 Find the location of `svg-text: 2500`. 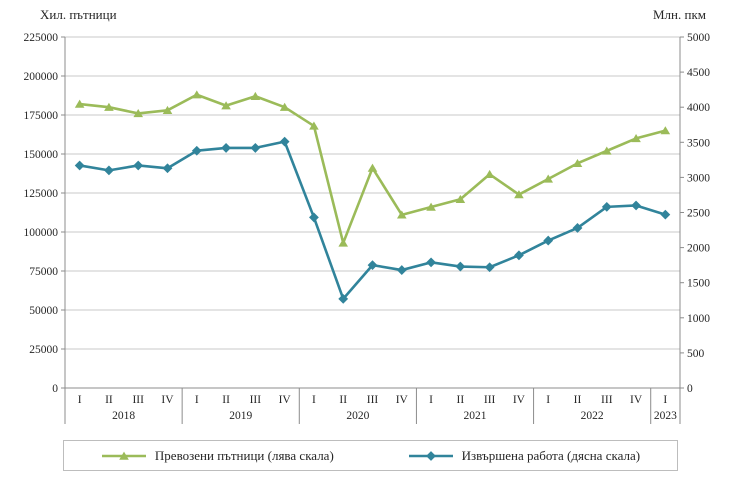

svg-text: 2500 is located at coordinates (698, 214).